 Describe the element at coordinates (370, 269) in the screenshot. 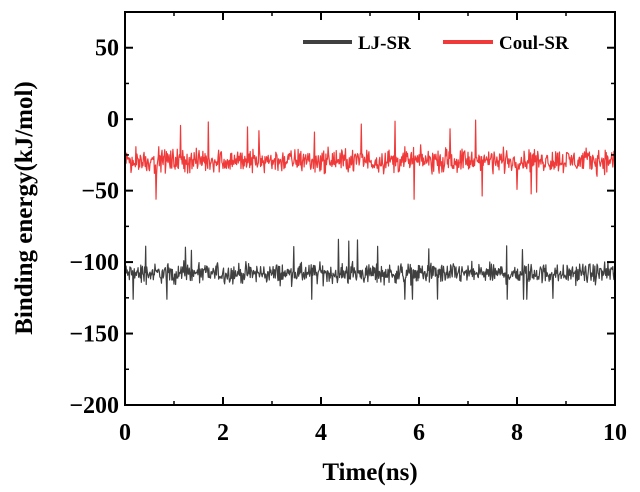

I see `series-line-lj-sr` at that location.